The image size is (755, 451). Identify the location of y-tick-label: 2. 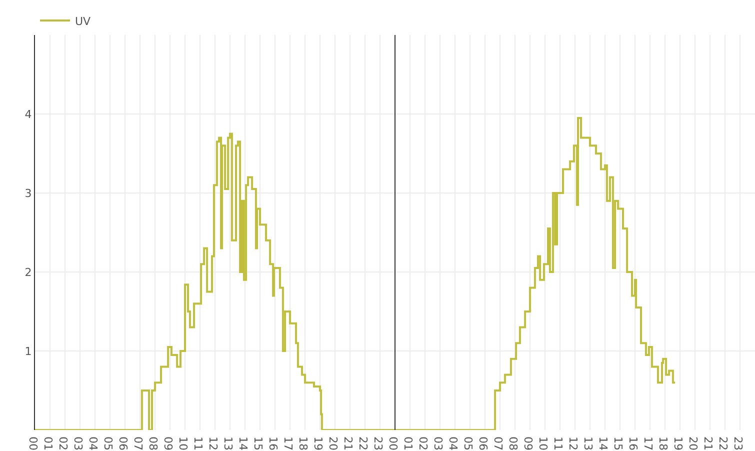
(28, 272).